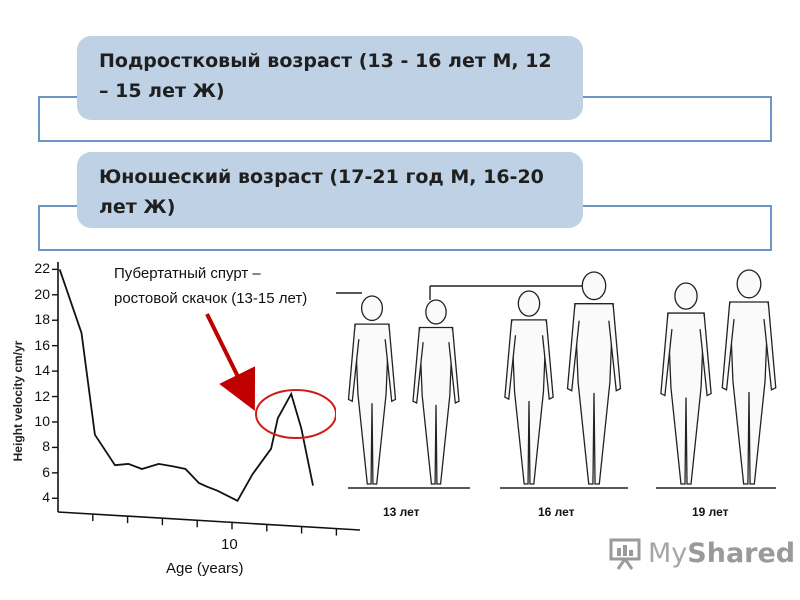 This screenshot has width=800, height=600. Describe the element at coordinates (42, 319) in the screenshot. I see `chart-y-tick-label: 18` at that location.